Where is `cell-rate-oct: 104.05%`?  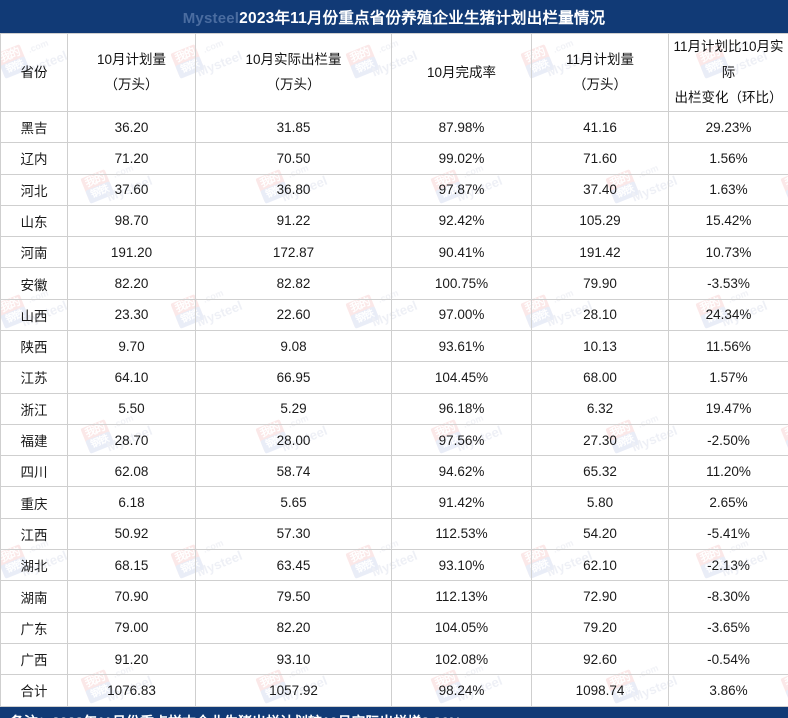 cell-rate-oct: 104.05% is located at coordinates (461, 627).